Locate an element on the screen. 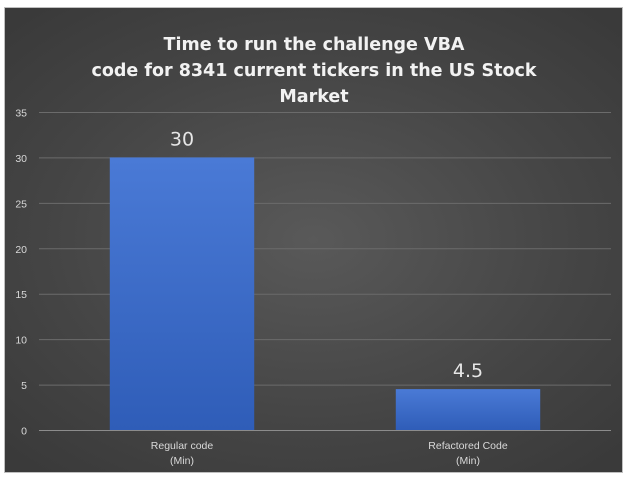 This screenshot has width=629, height=477. y-tick-label: 30 is located at coordinates (21, 159).